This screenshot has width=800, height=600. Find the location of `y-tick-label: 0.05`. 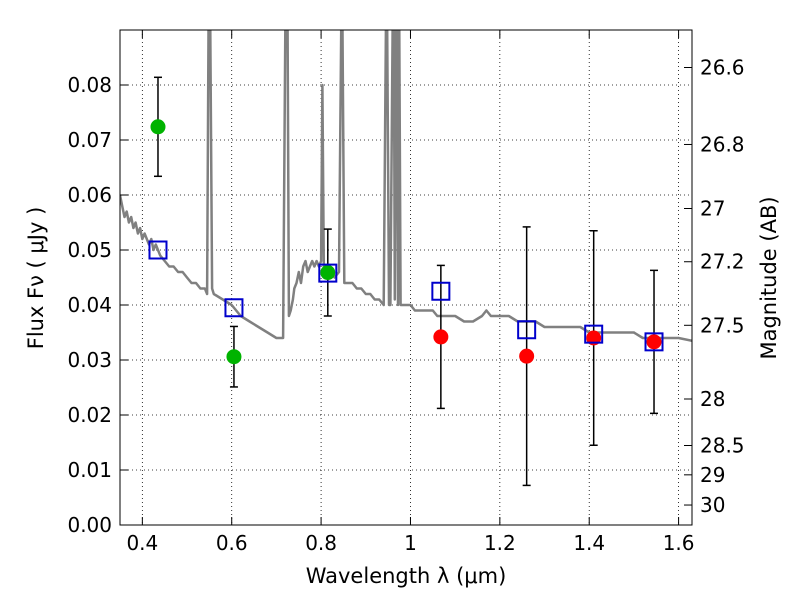

y-tick-label: 0.05 is located at coordinates (89, 250).